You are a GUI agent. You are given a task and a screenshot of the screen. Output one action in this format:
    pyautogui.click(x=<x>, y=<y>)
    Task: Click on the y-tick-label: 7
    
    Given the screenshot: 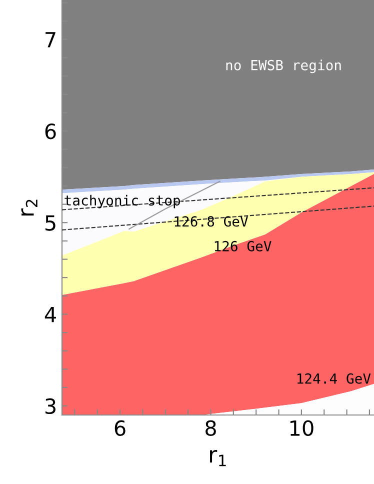 What is the action you would take?
    pyautogui.click(x=51, y=40)
    